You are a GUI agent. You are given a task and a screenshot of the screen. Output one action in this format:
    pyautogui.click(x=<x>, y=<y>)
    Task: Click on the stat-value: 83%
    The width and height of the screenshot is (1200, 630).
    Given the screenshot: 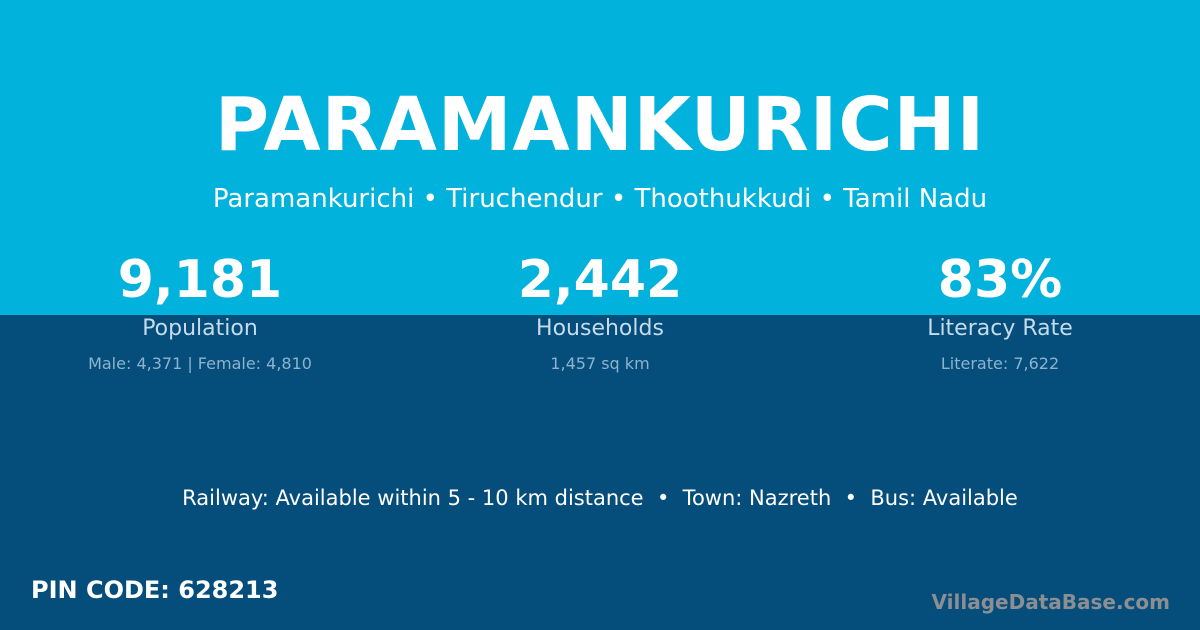 What is the action you would take?
    pyautogui.click(x=1000, y=280)
    